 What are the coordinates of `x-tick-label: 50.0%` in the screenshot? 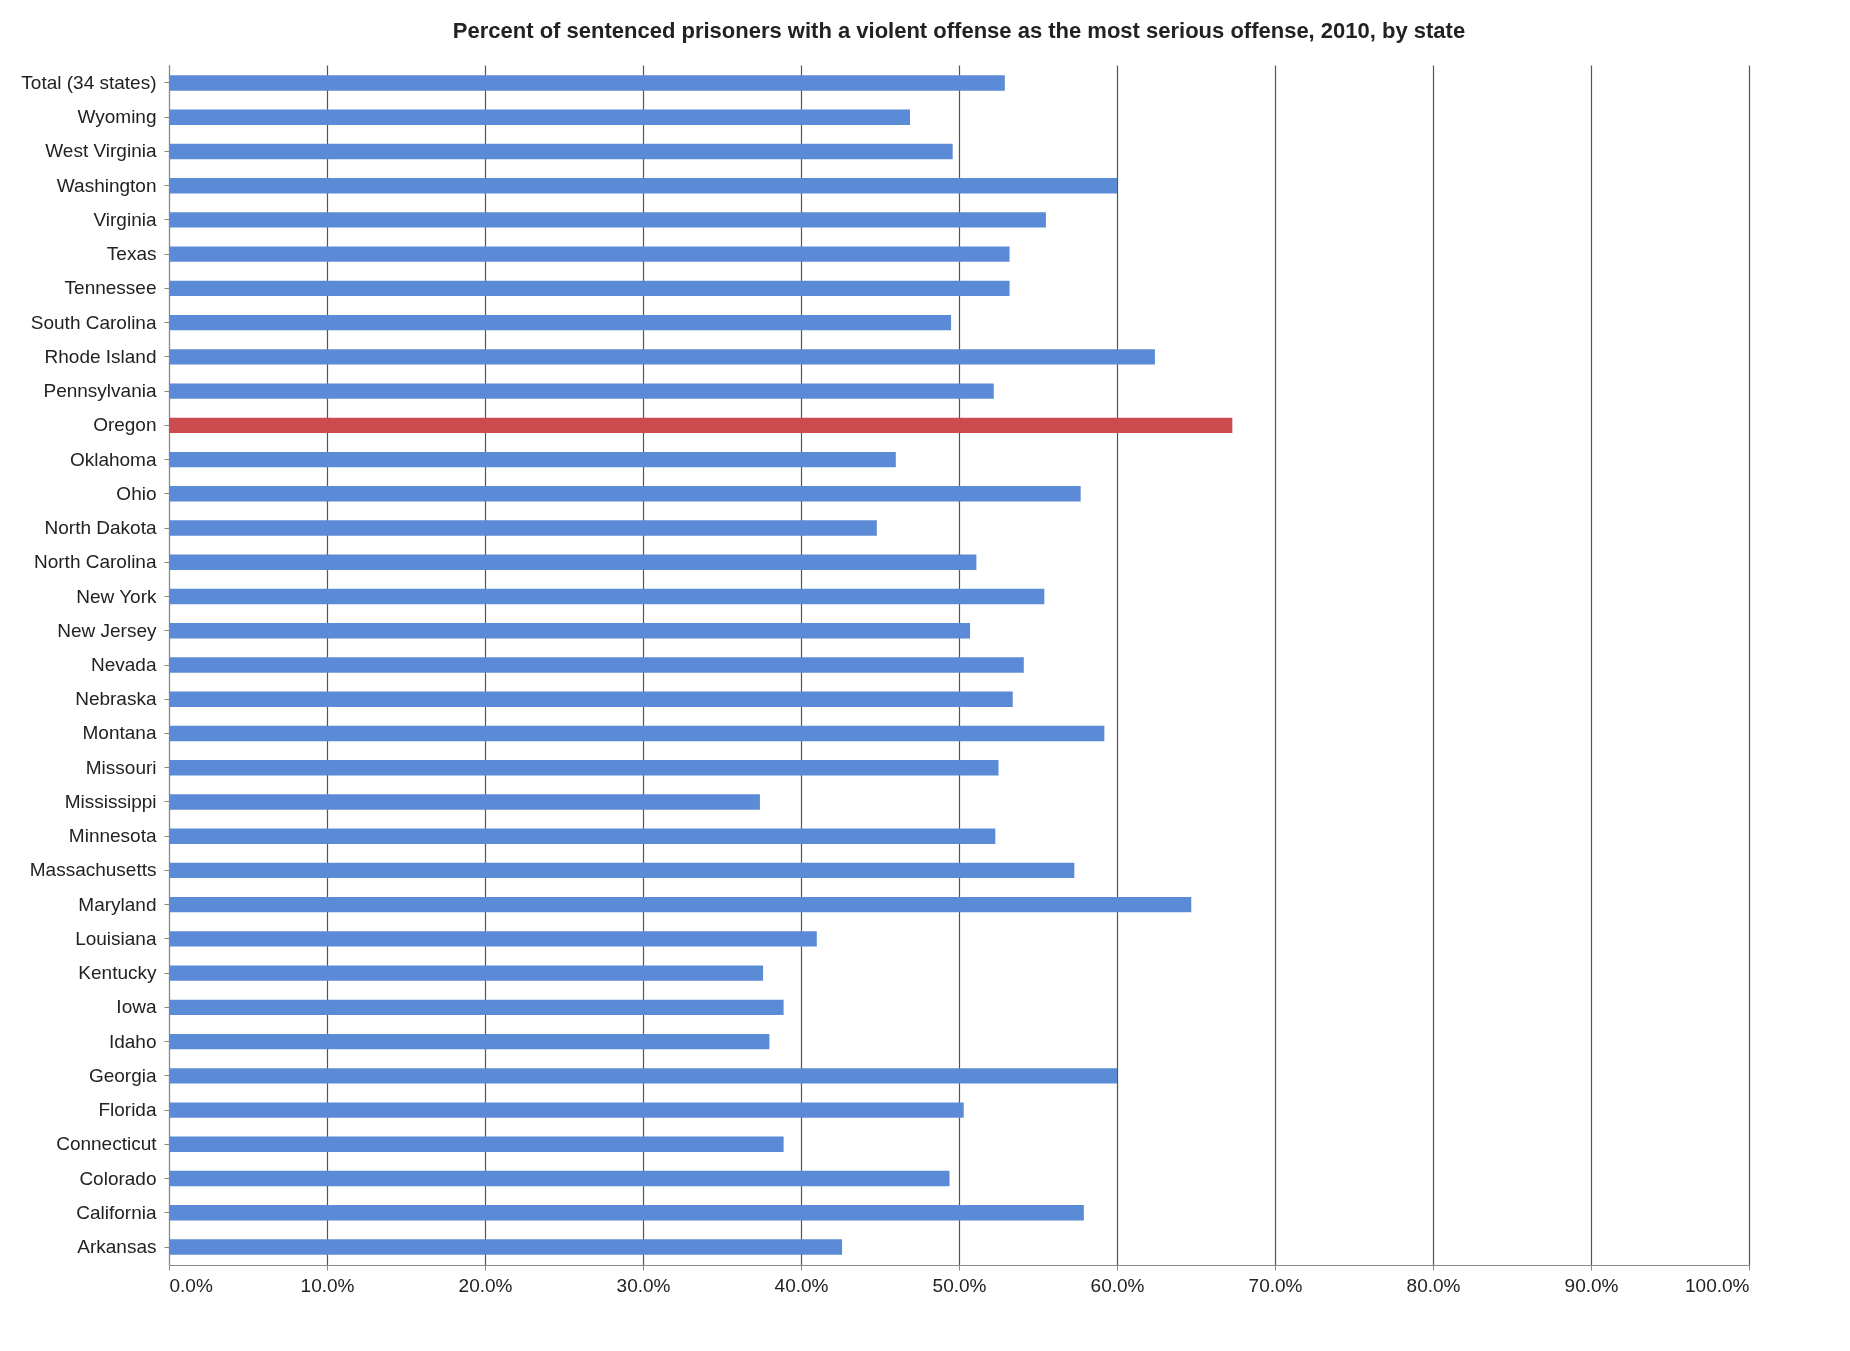 It's located at (959, 1285).